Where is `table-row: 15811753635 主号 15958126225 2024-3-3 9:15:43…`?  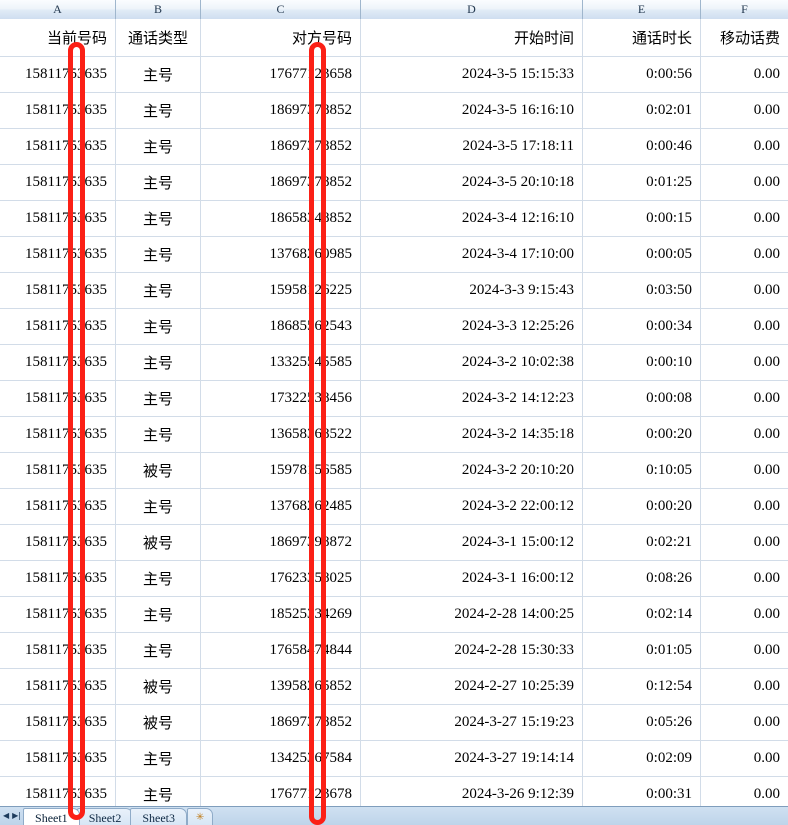
table-row: 15811753635 主号 15958126225 2024-3-3 9:15:43… is located at coordinates (394, 291).